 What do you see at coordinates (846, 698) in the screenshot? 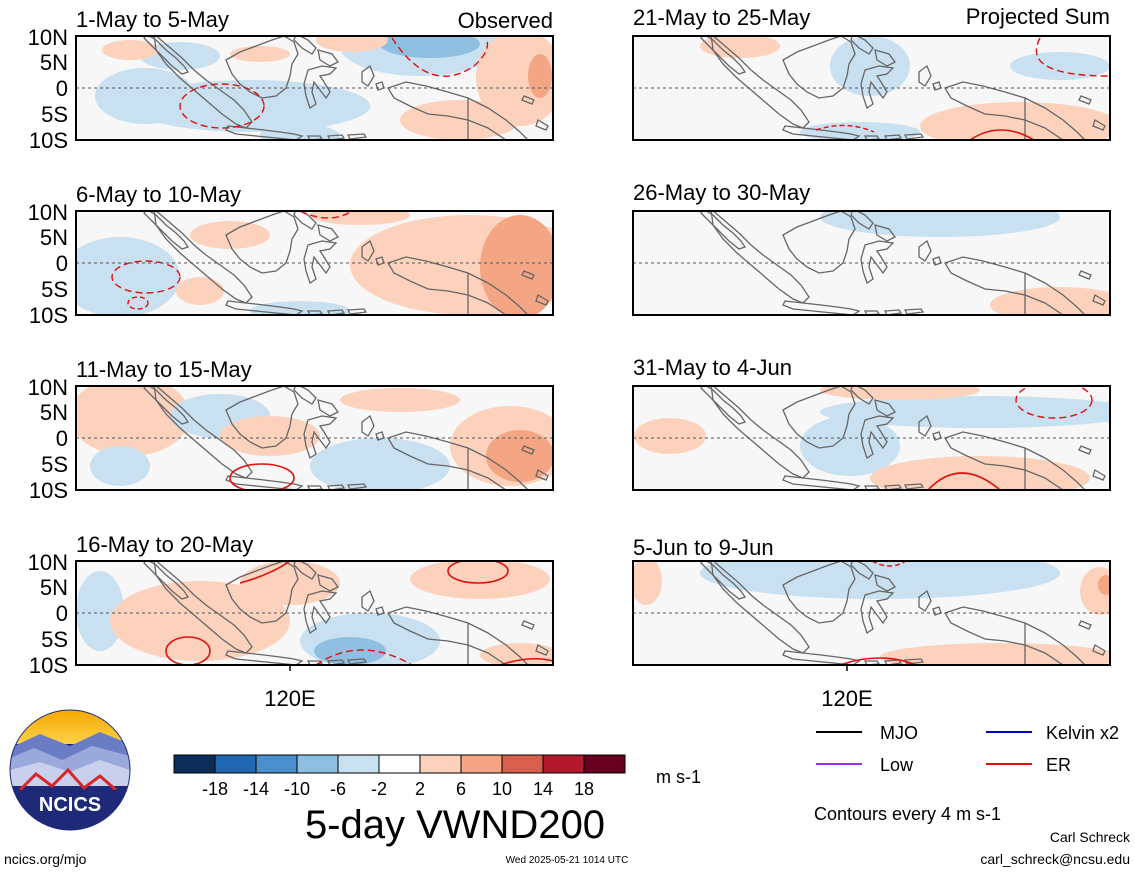
I see `lon-tick-right: 120E` at bounding box center [846, 698].